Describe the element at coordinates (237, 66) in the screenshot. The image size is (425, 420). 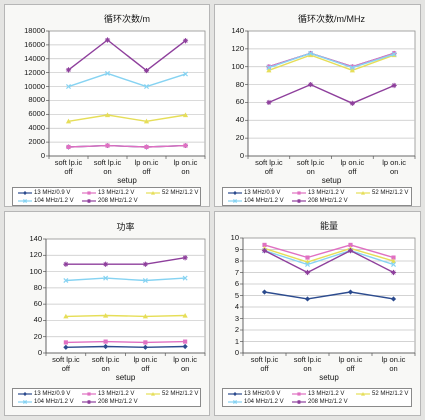
I see `y-tick-label: 100` at that location.